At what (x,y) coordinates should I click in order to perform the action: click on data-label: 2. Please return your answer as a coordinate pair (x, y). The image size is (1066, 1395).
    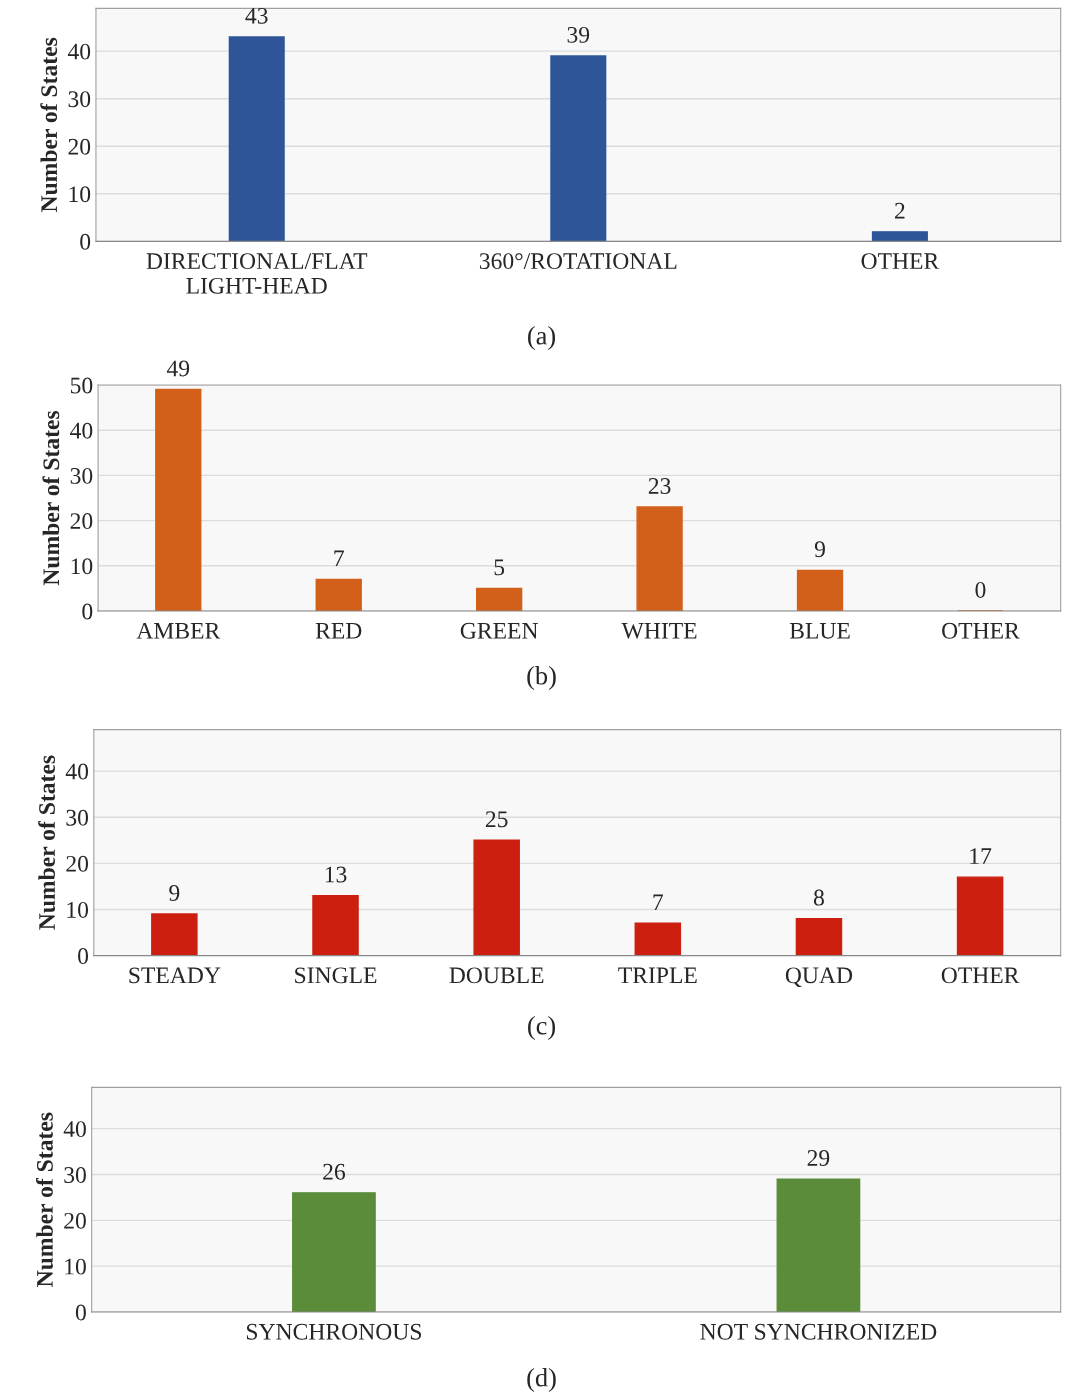
    Looking at the image, I should click on (900, 210).